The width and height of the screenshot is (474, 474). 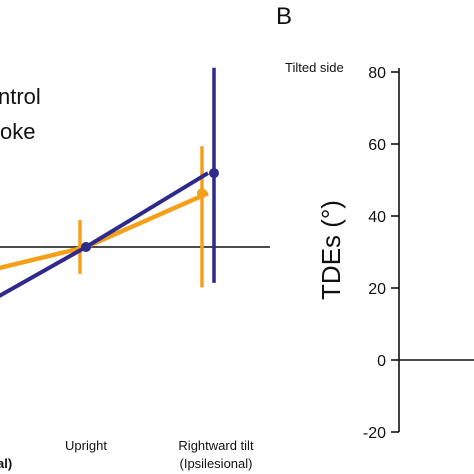 I want to click on legend-label-series-1: ntrol, so click(x=20, y=96).